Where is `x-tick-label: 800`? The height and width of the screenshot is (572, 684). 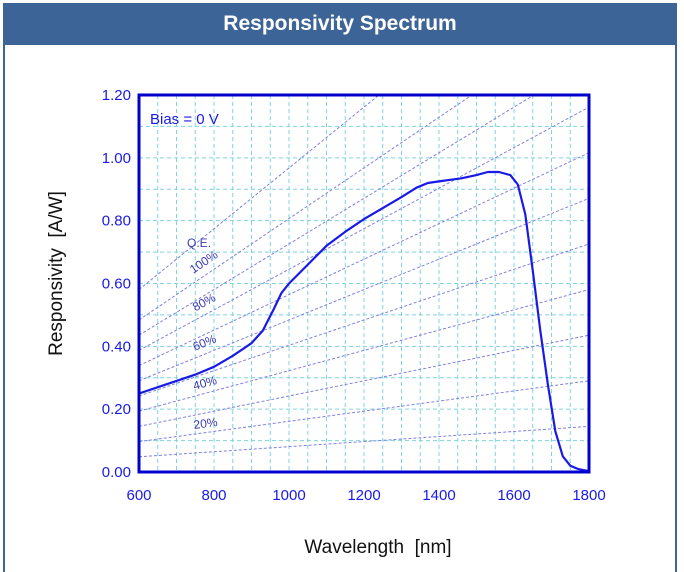
x-tick-label: 800 is located at coordinates (213, 495).